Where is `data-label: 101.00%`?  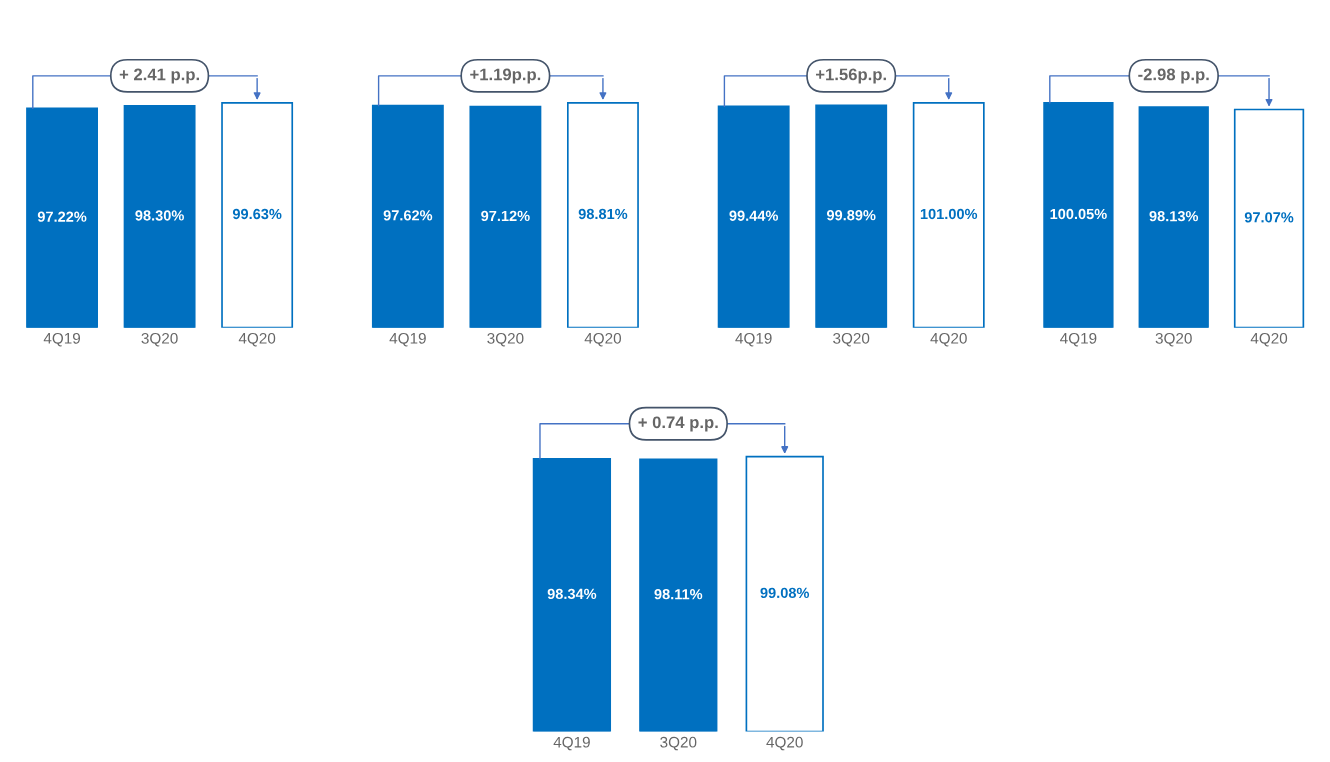
data-label: 101.00% is located at coordinates (949, 214).